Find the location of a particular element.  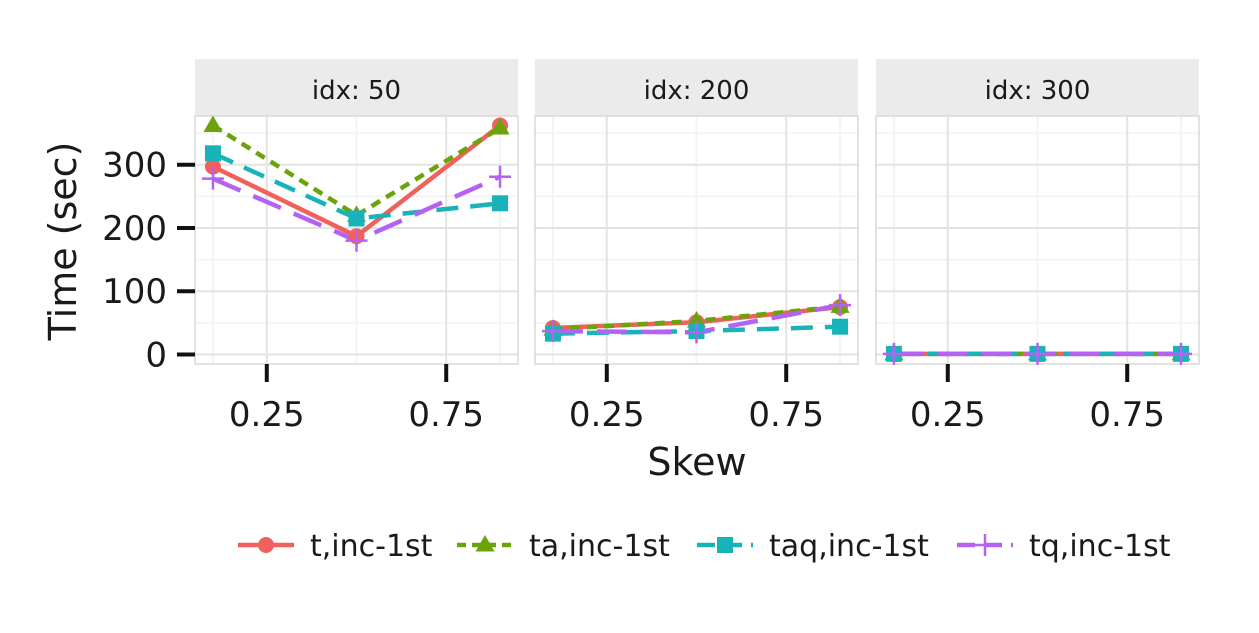

legend-label: tq,inc-1st is located at coordinates (1100, 546).